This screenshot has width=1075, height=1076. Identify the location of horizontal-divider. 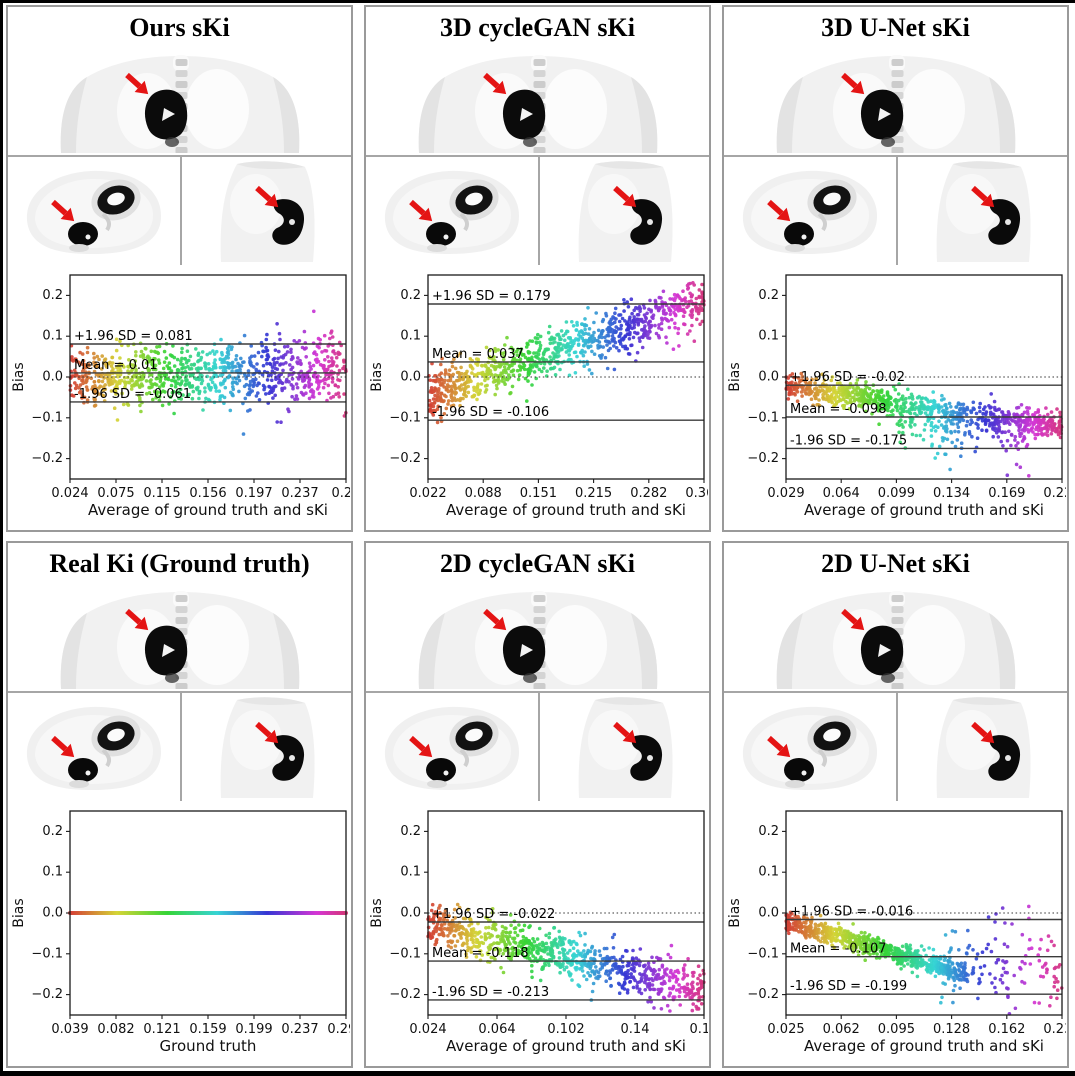
(537, 156).